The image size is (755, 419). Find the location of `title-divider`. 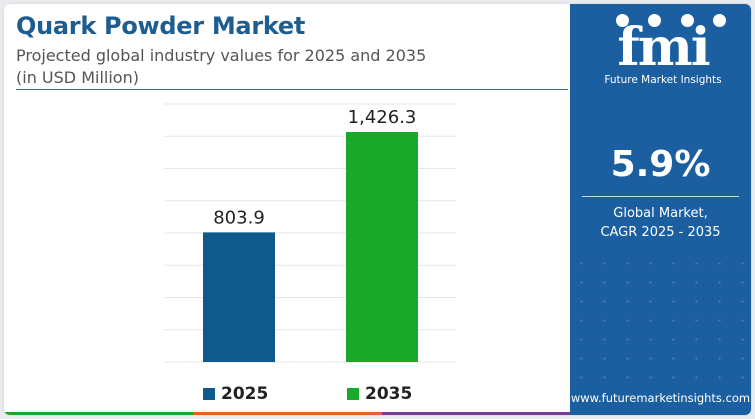

title-divider is located at coordinates (292, 89).